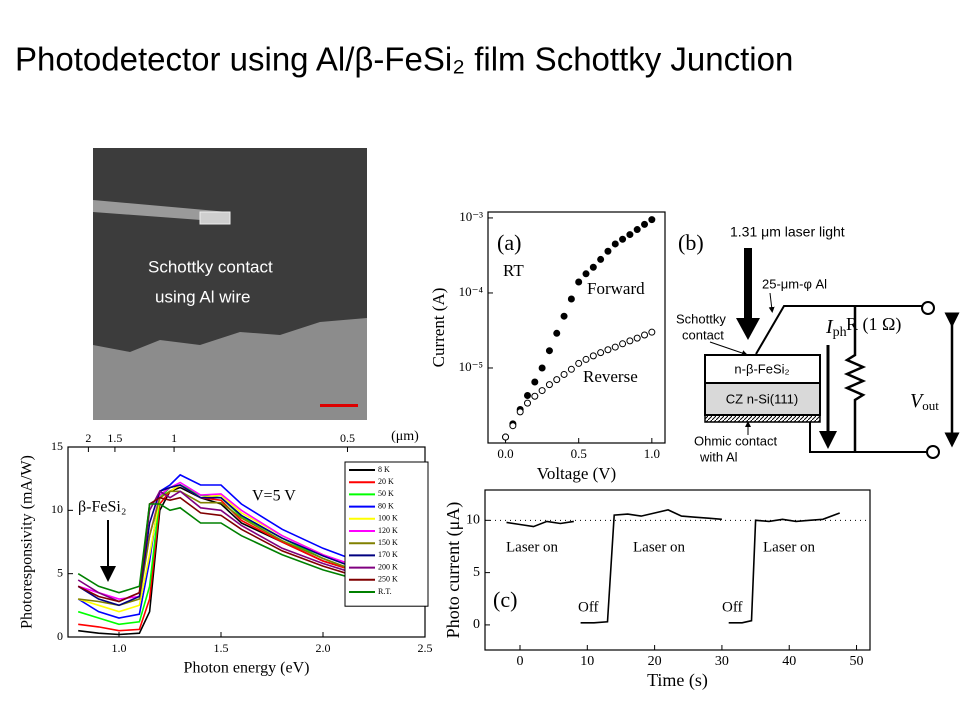 The height and width of the screenshot is (720, 960). I want to click on sem-substrate, so click(230, 369).